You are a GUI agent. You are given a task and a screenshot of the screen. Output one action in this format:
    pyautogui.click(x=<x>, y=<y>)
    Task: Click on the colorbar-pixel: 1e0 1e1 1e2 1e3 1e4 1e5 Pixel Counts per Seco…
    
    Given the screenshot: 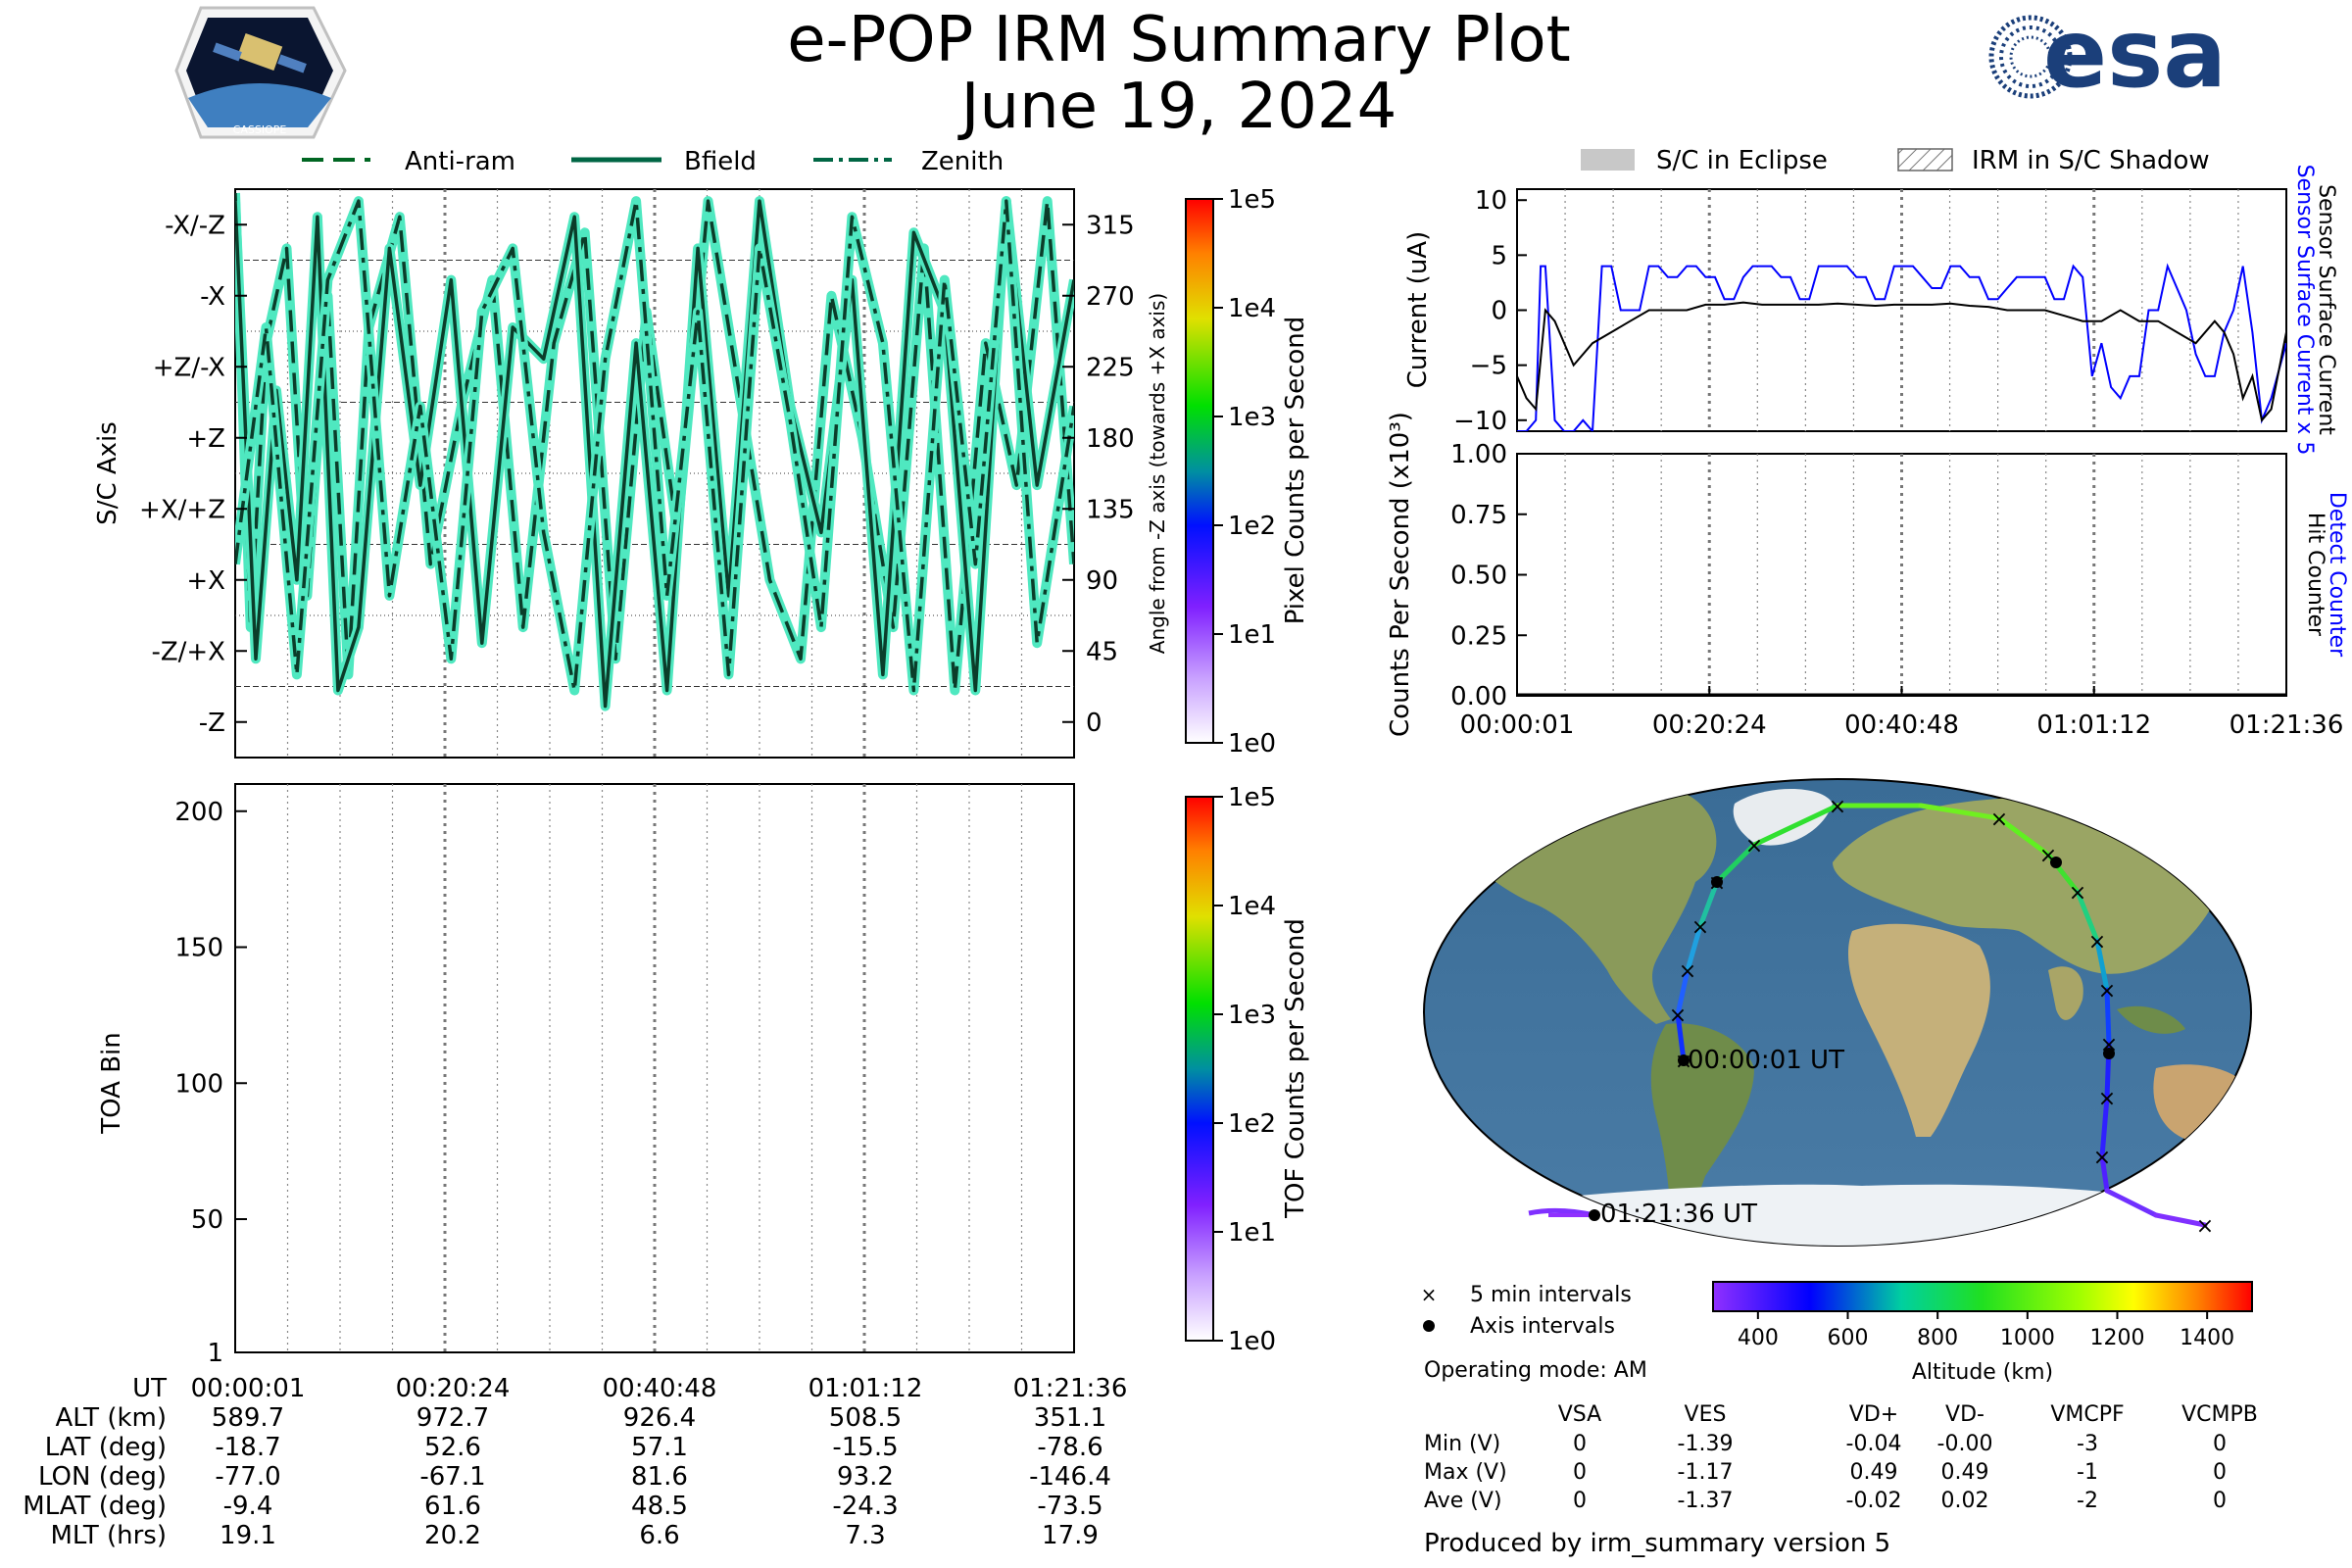 What is the action you would take?
    pyautogui.click(x=1247, y=472)
    